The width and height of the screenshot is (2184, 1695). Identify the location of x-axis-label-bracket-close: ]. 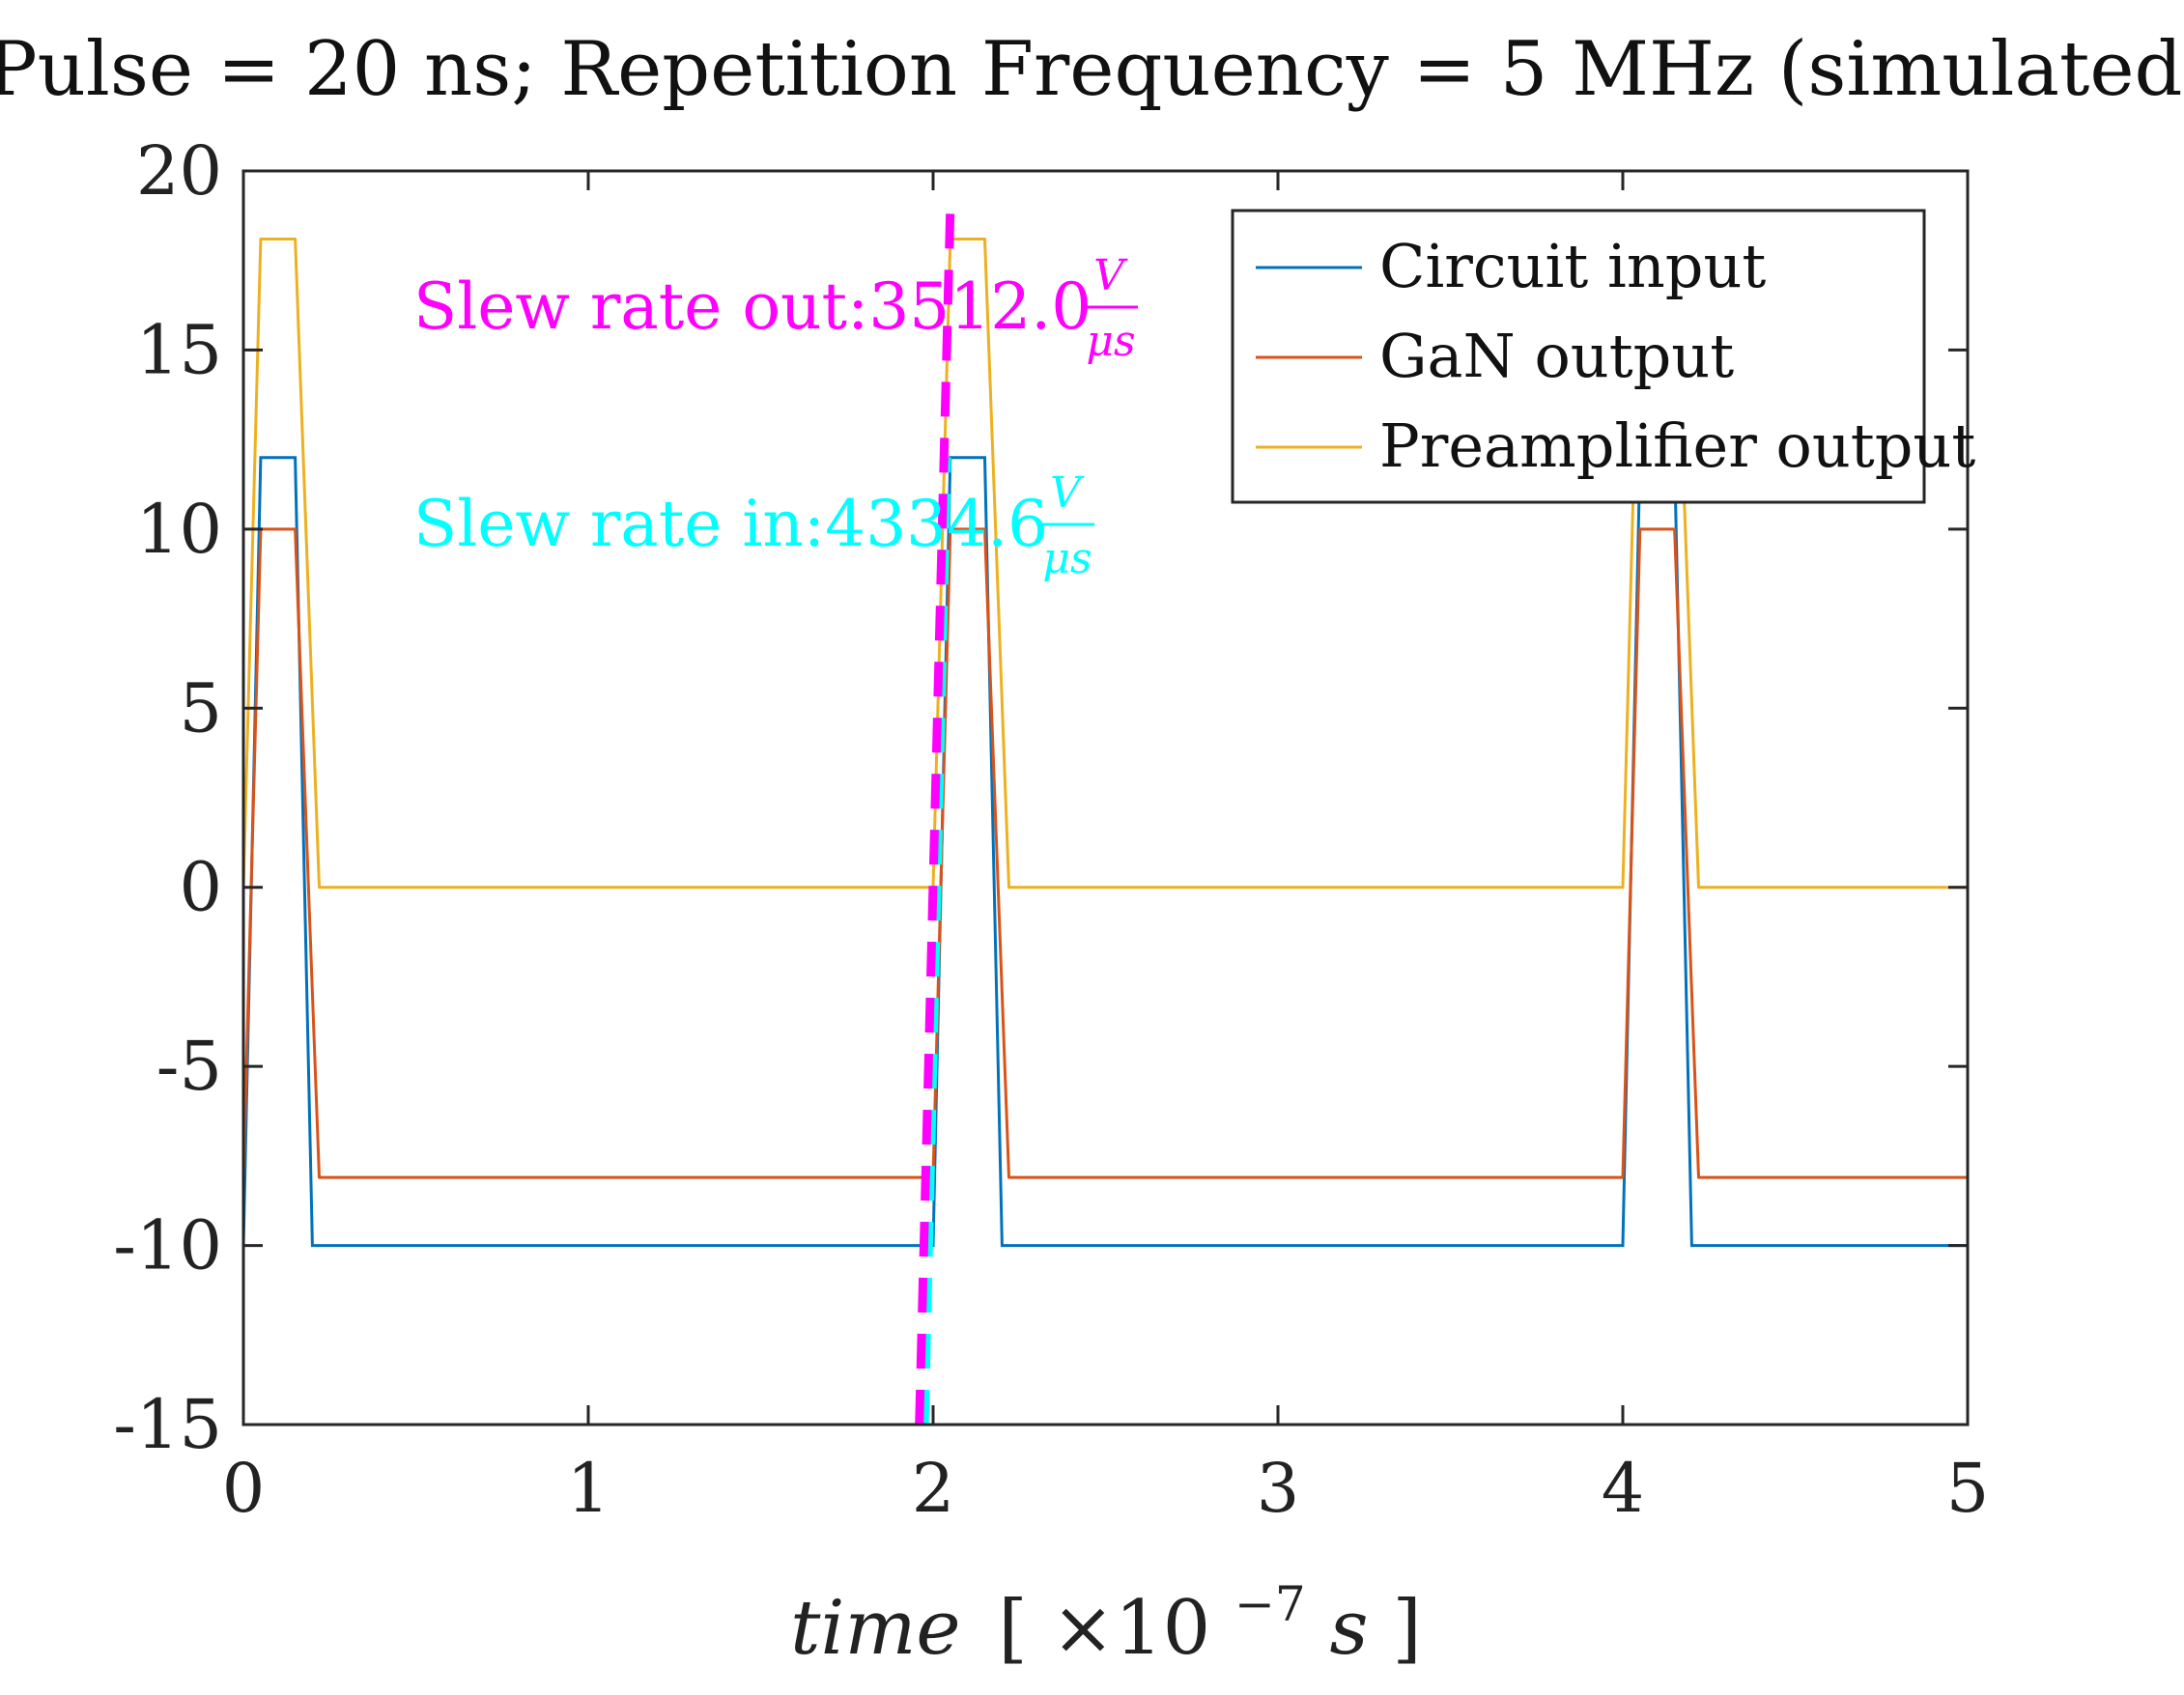
(1407, 1629).